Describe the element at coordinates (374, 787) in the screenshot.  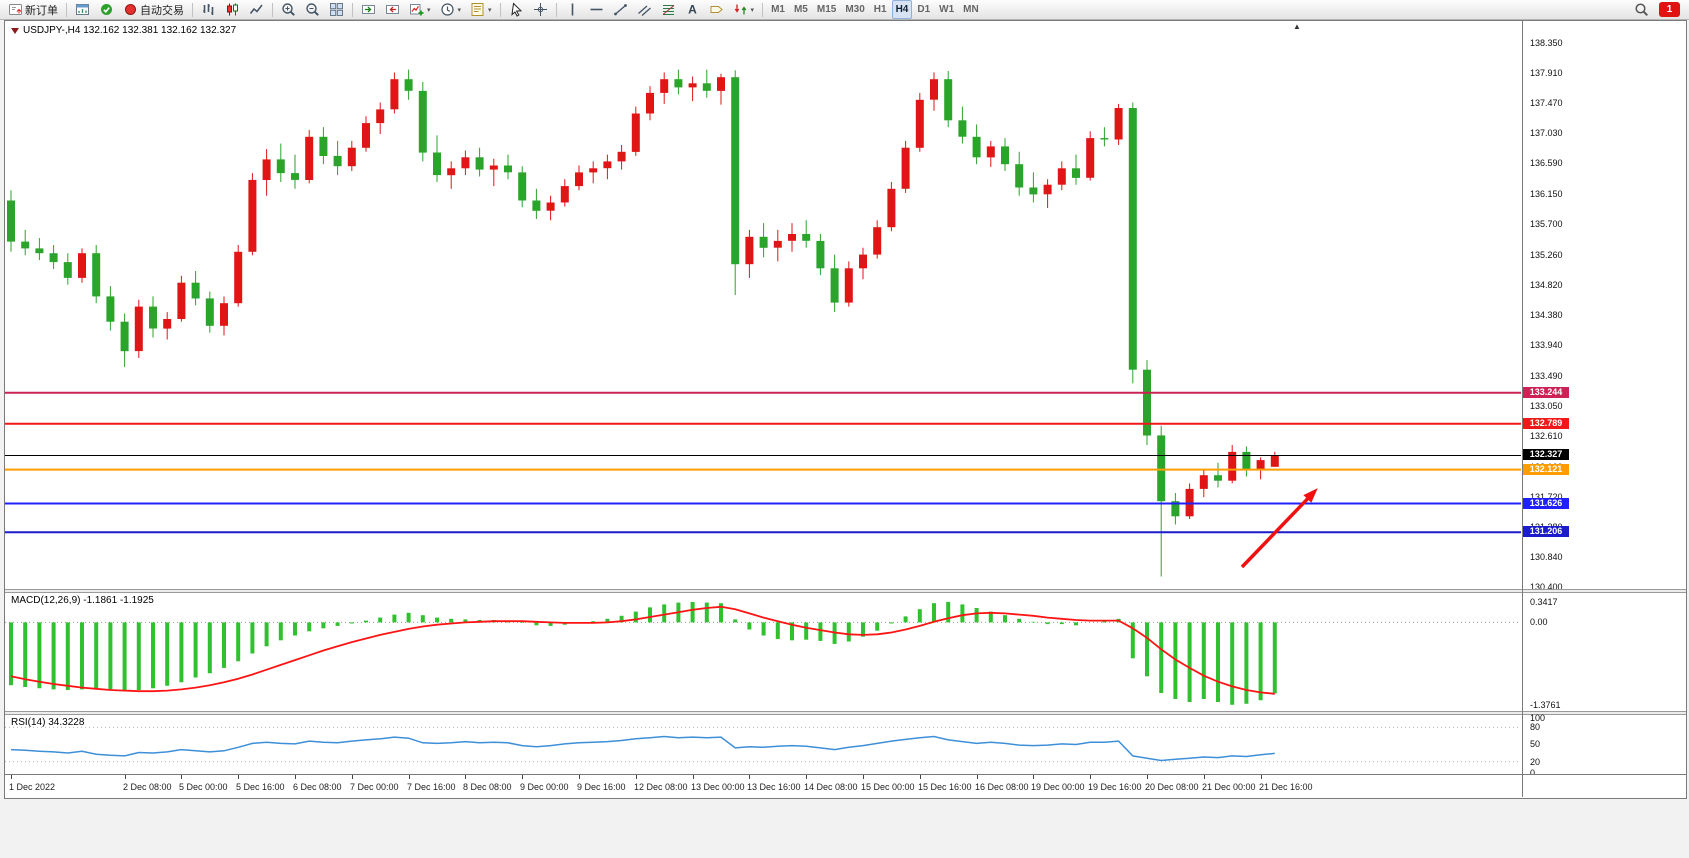
I see `time-label: 7 Dec 00:00` at that location.